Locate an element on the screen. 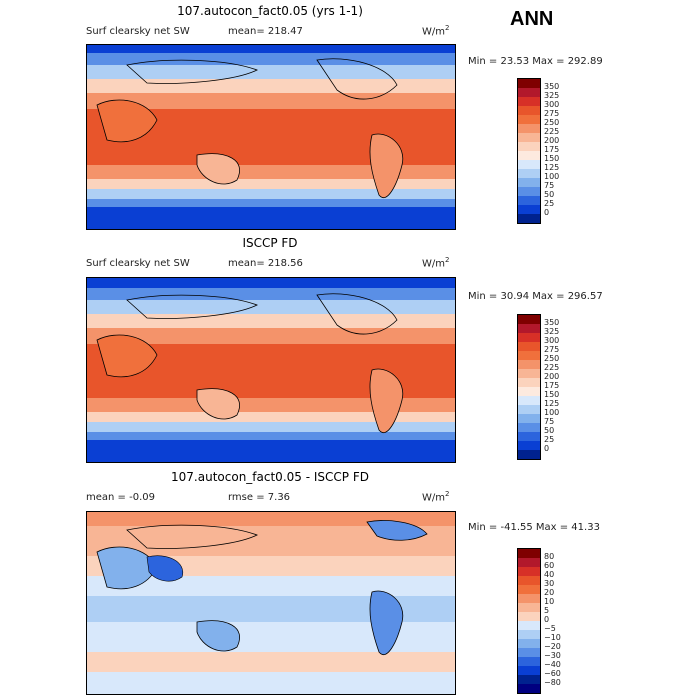  colorbar-tick-label: 25 is located at coordinates (549, 439).